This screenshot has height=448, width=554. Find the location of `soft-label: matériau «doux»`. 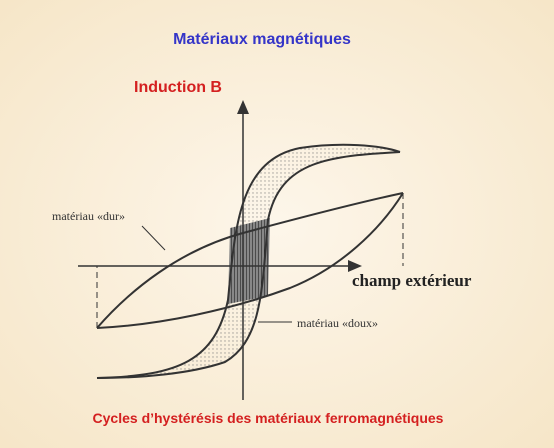

soft-label: matériau «doux» is located at coordinates (337, 323).